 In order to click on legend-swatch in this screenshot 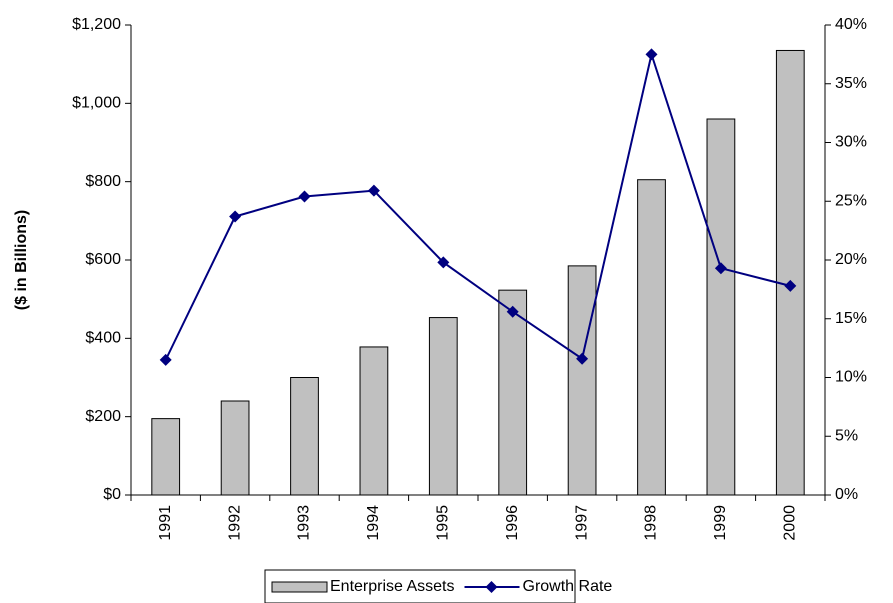, I will do `click(299, 587)`.